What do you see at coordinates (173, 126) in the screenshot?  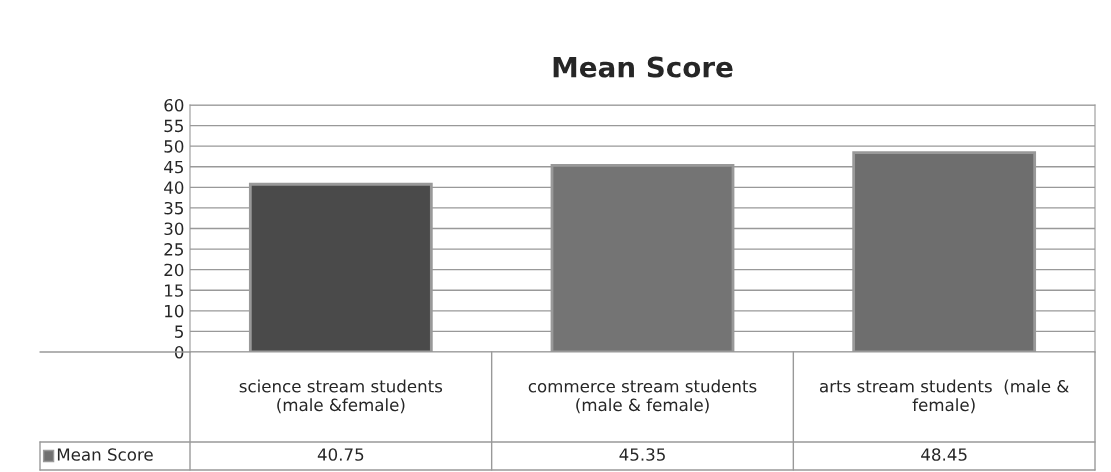 I see `y-tick-label: 55` at bounding box center [173, 126].